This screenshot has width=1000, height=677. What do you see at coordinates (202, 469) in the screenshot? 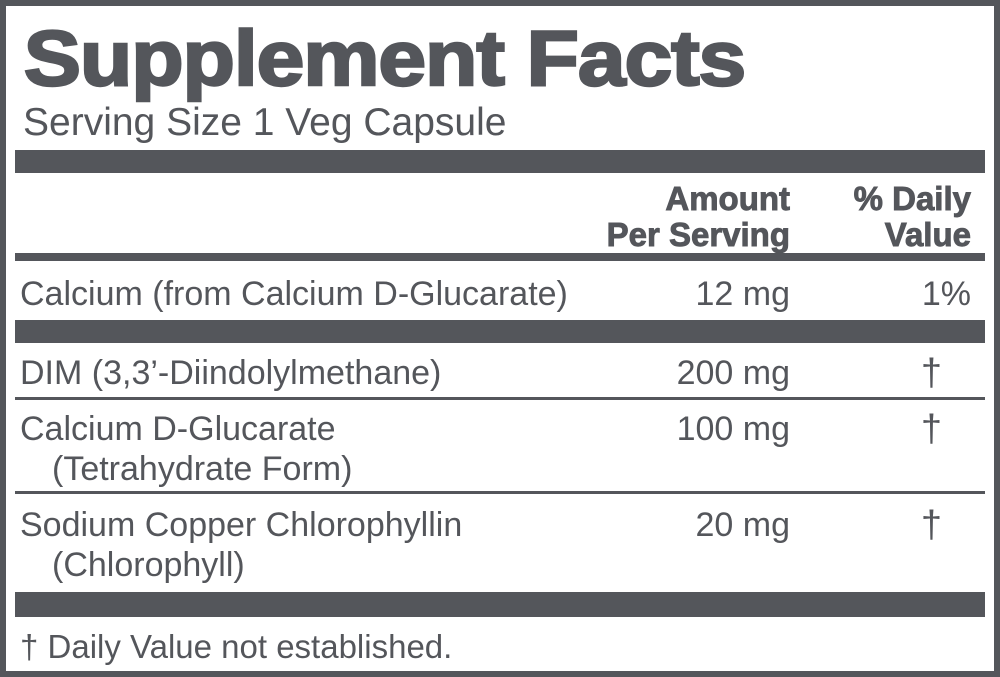
I see `ingredient-name-secondary: (Tetrahydrate Form)` at bounding box center [202, 469].